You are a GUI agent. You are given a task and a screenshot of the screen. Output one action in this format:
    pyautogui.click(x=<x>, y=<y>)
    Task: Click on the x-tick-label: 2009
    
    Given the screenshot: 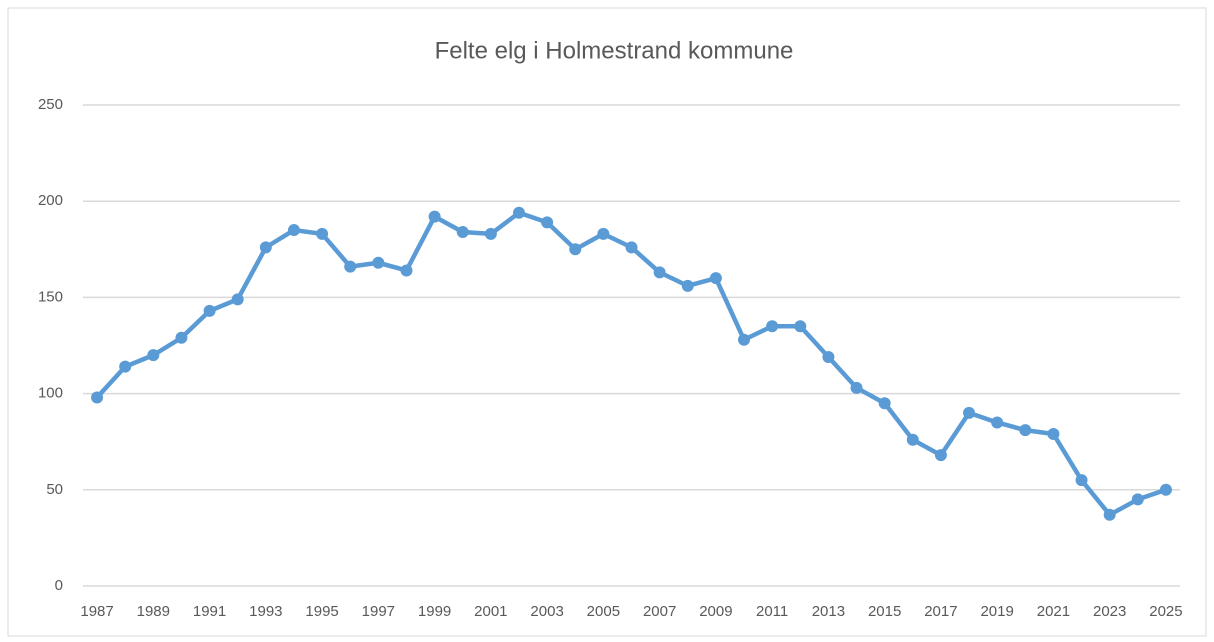 What is the action you would take?
    pyautogui.click(x=715, y=611)
    